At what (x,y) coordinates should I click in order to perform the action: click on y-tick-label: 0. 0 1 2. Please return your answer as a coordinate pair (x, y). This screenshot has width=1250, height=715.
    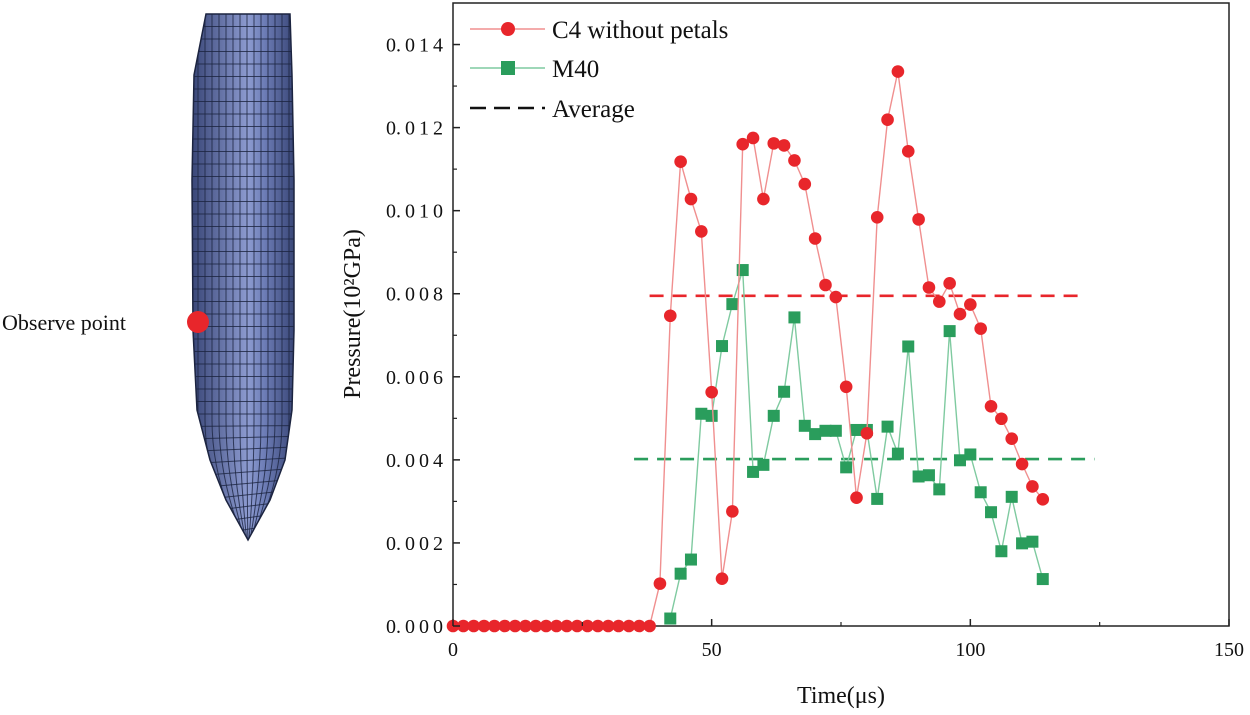
    Looking at the image, I should click on (414, 129).